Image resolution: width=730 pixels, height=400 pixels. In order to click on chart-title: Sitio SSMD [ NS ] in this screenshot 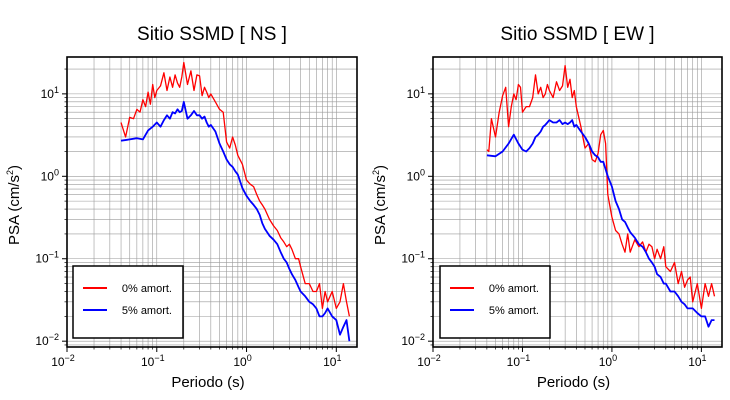, I will do `click(212, 34)`.